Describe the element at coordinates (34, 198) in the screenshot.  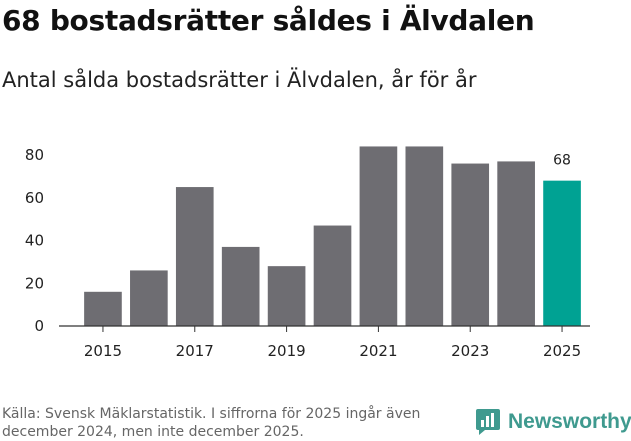
I see `y-tick-label: 60` at that location.